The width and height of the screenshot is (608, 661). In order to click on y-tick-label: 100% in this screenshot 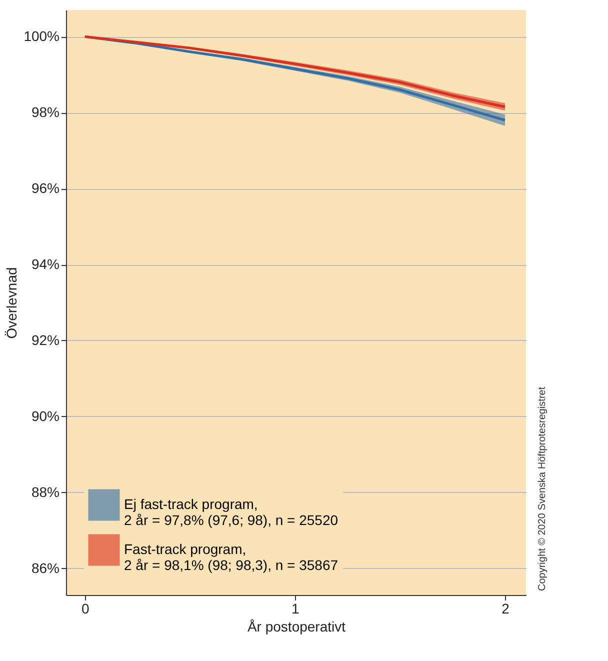, I will do `click(42, 36)`.